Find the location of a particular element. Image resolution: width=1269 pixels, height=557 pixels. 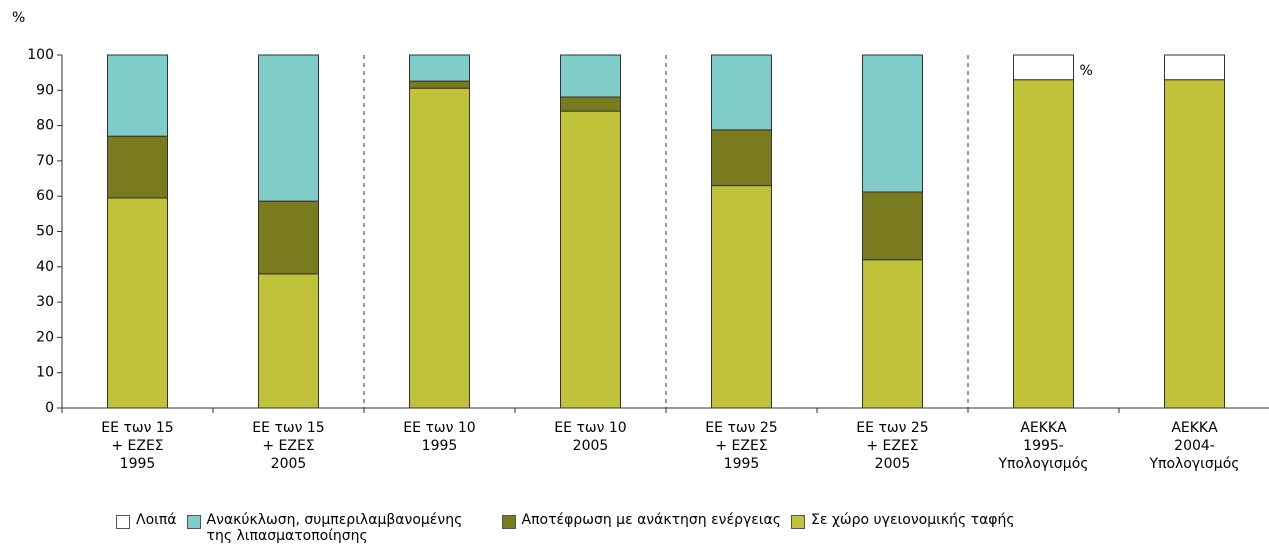

y-tick-label: 90 is located at coordinates (45, 90).